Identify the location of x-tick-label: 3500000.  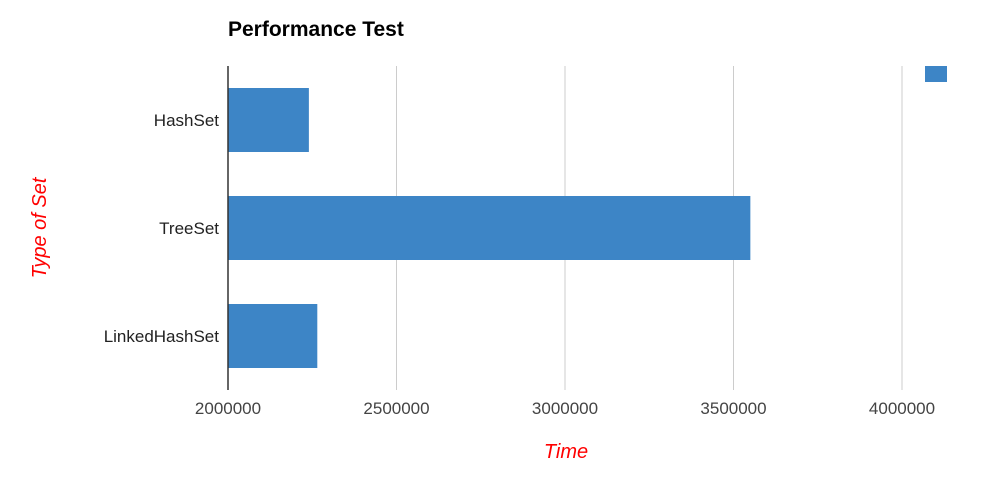
(733, 408).